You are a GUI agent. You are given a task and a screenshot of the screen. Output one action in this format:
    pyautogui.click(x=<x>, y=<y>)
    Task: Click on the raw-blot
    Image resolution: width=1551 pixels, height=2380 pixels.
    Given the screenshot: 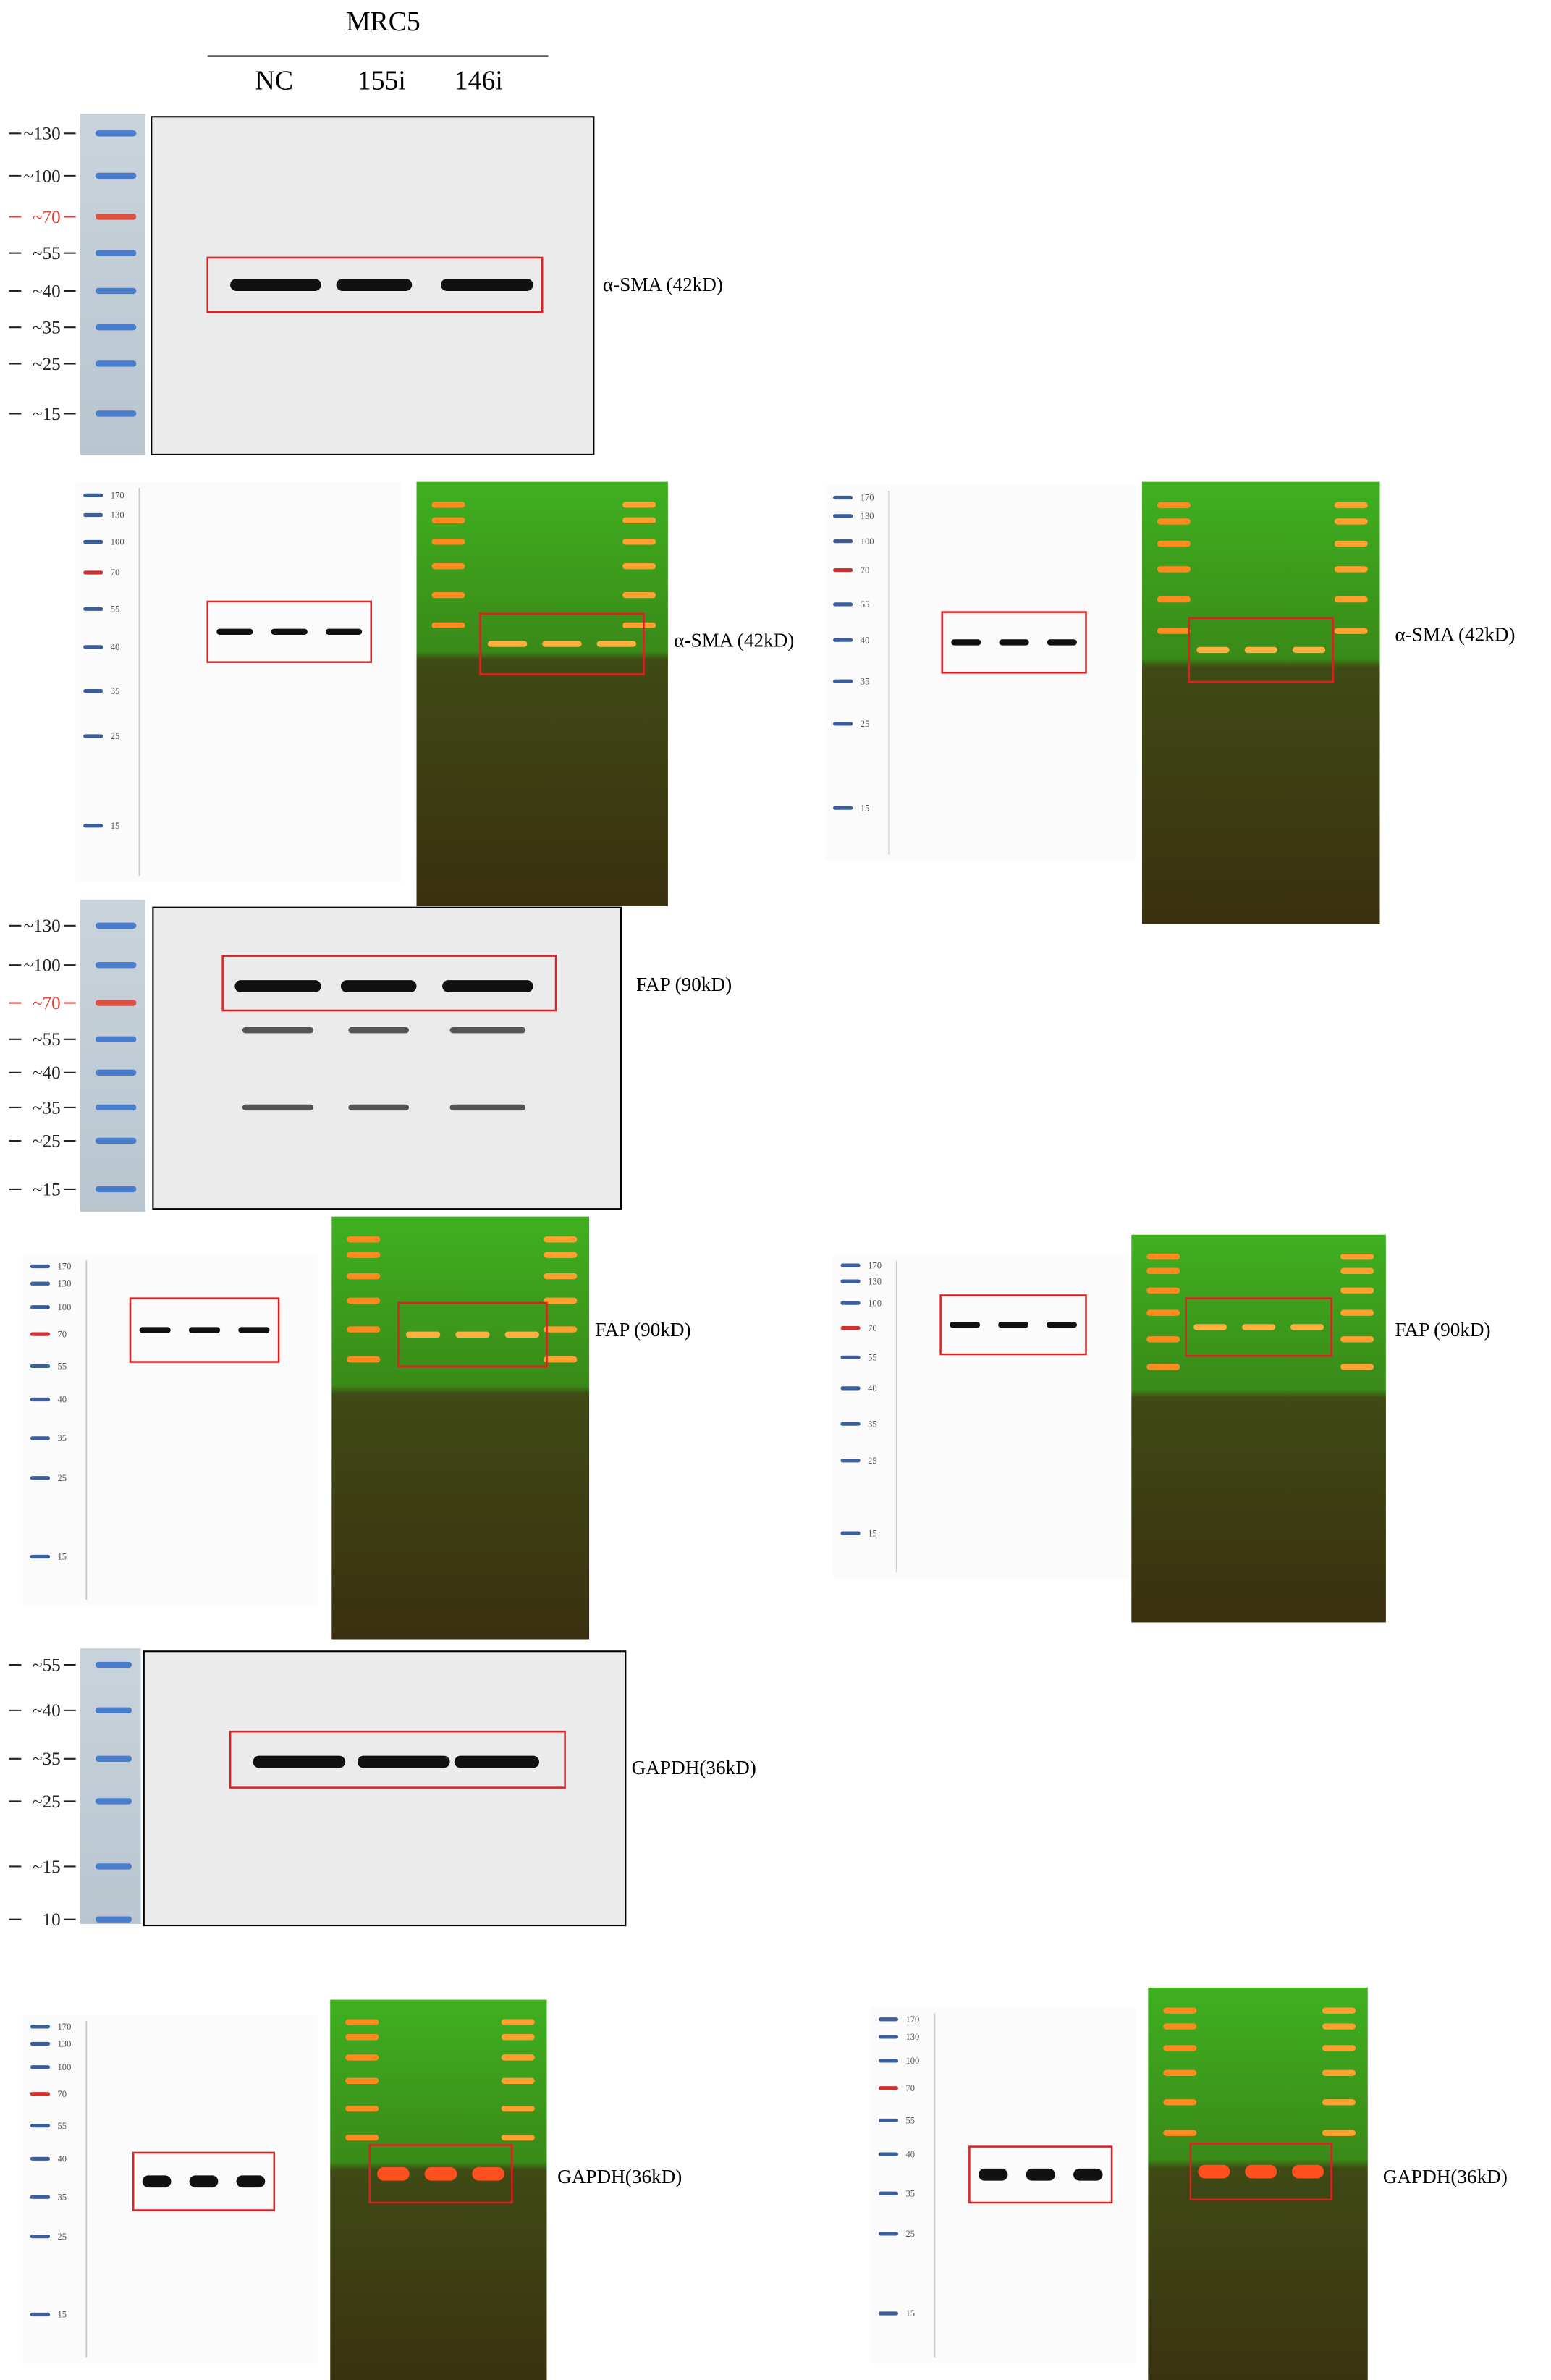 What is the action you would take?
    pyautogui.click(x=170, y=1430)
    